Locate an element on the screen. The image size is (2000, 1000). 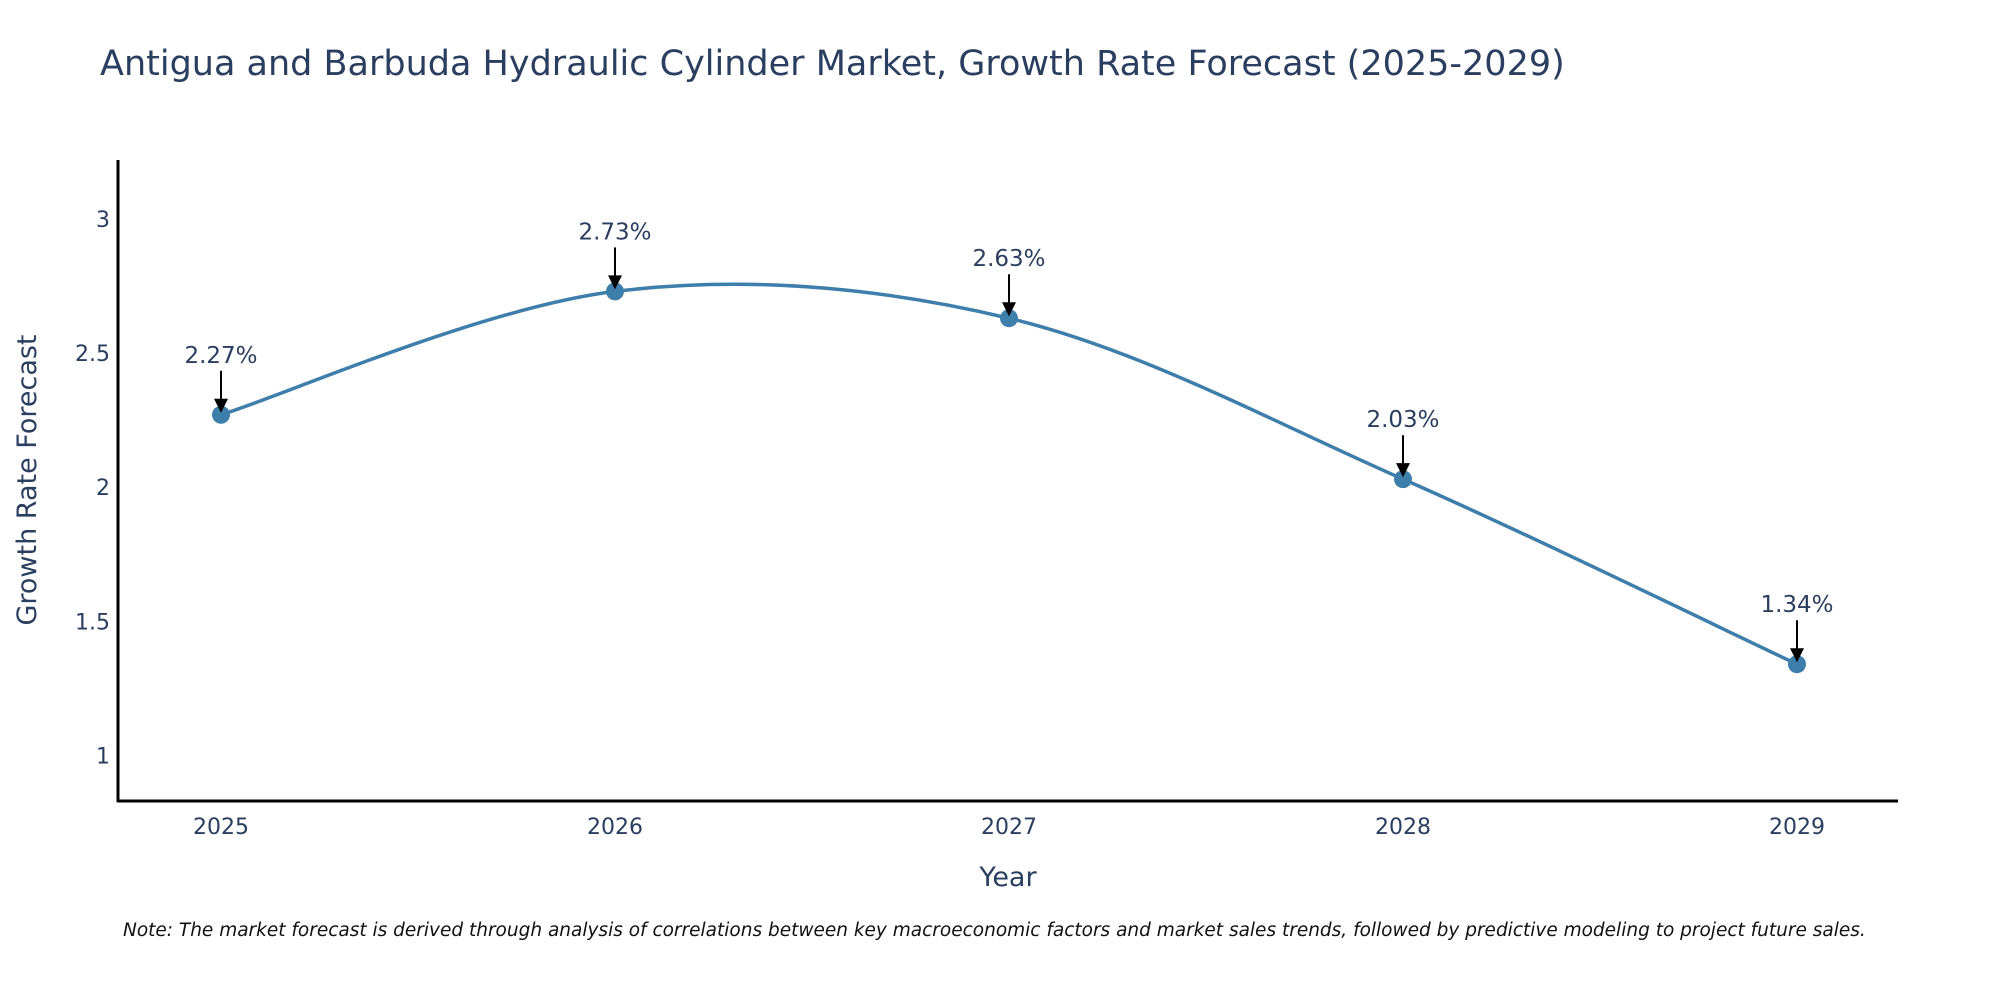
x-axis-title: Year is located at coordinates (1007, 877).